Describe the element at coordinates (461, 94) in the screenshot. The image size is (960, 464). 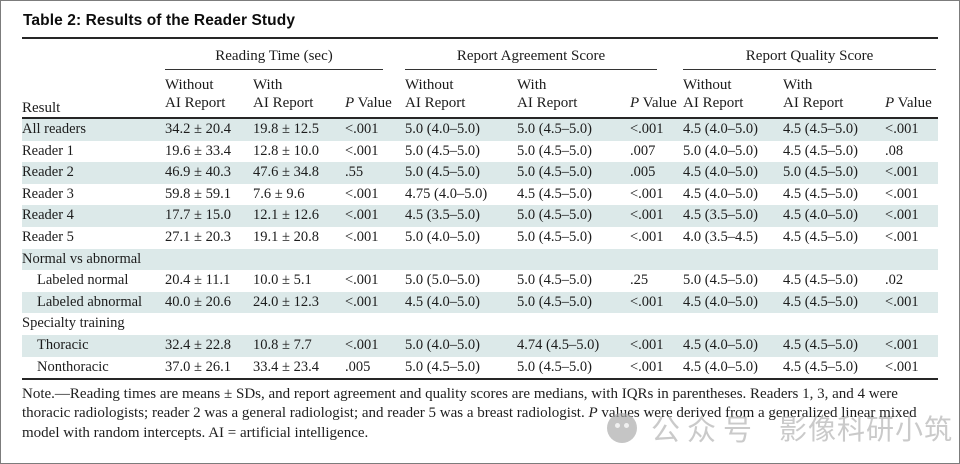
I see `col-header-ag-without-ai: Without AI Report` at that location.